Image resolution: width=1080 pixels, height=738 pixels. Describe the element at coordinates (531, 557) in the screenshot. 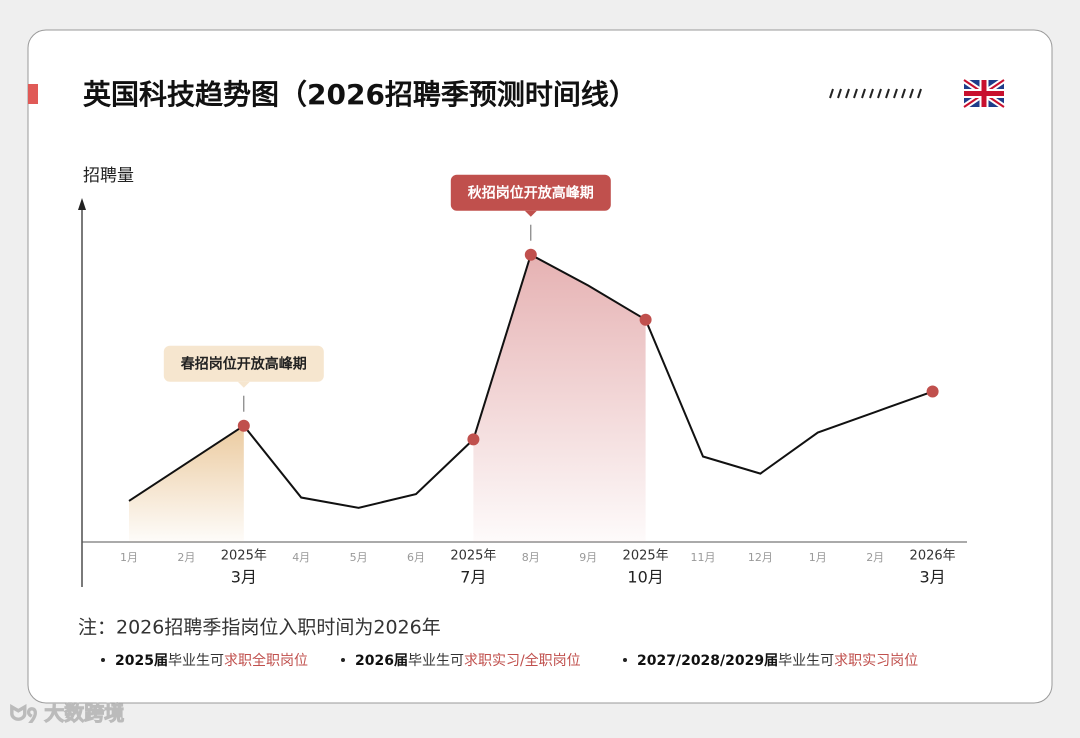

I see `x-tick-label: 8月` at that location.